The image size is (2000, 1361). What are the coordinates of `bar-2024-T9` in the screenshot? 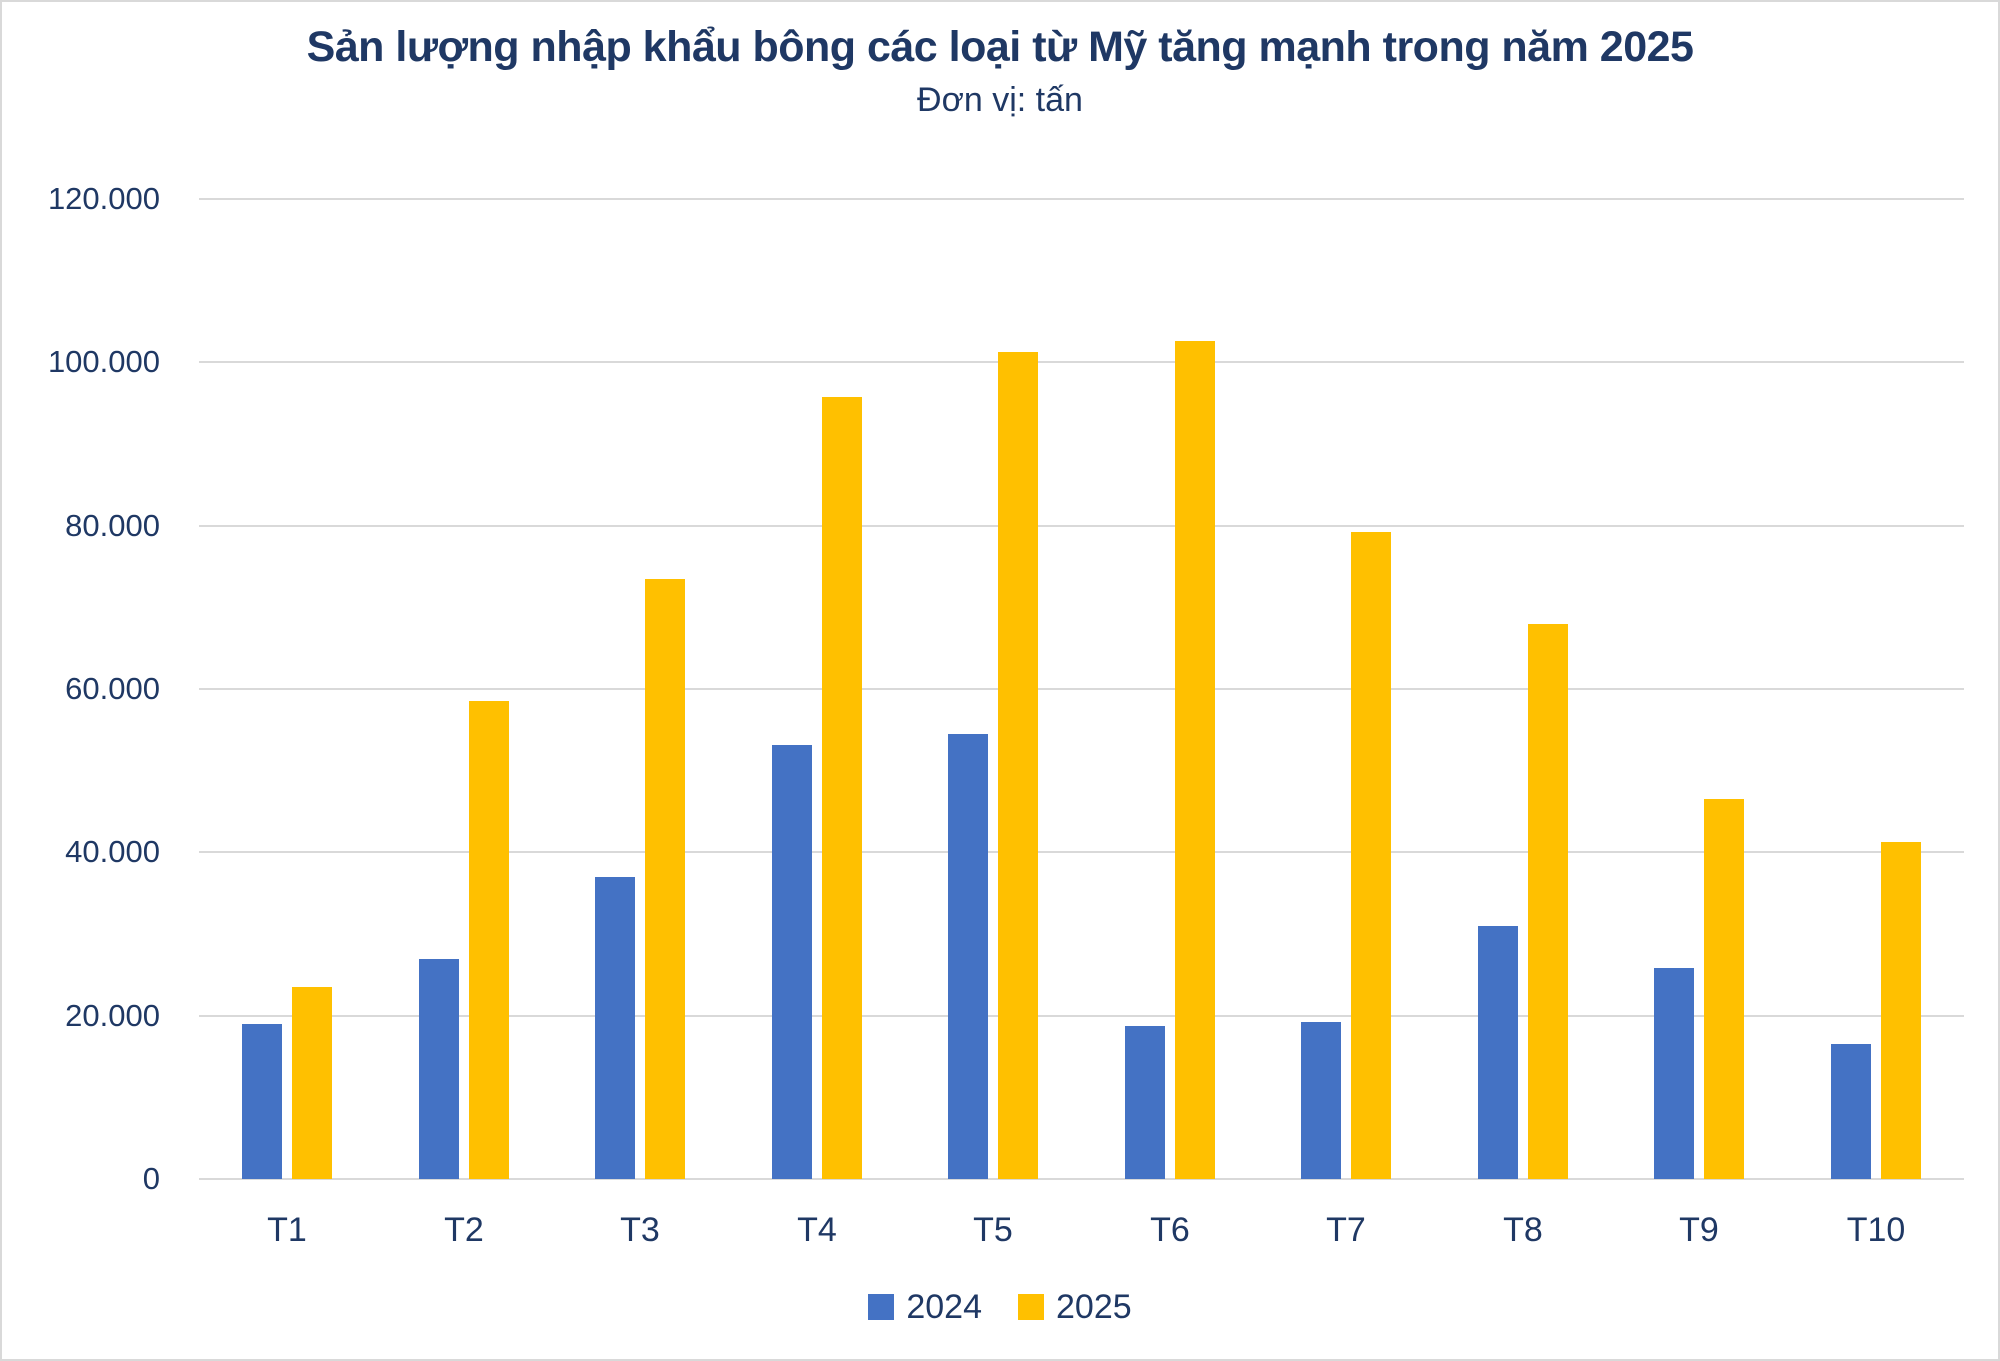 It's located at (1674, 1073).